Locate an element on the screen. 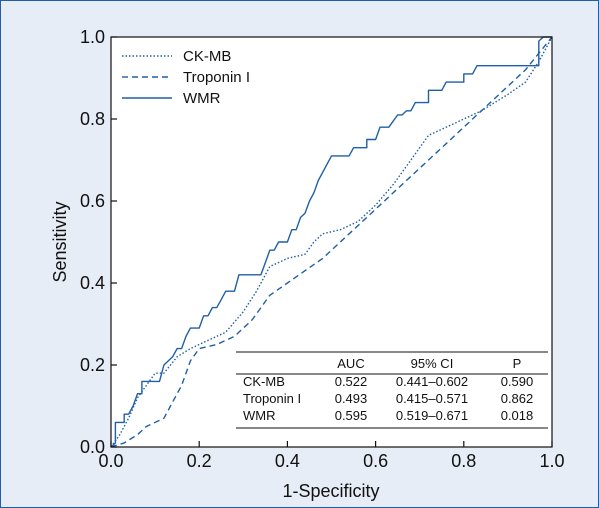  y-tick-label: 0.2 is located at coordinates (92, 365).